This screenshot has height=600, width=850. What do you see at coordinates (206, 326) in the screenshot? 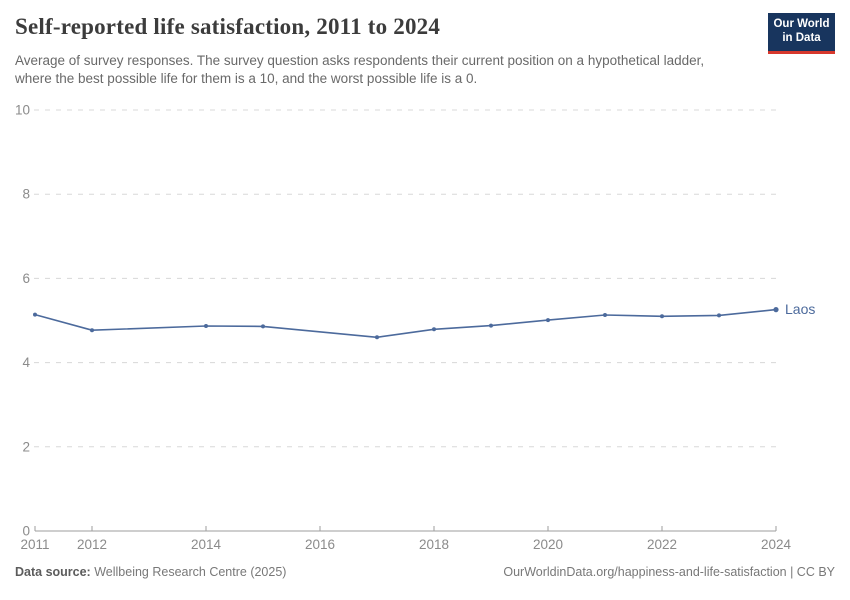
I see `data-point-laos-2014` at bounding box center [206, 326].